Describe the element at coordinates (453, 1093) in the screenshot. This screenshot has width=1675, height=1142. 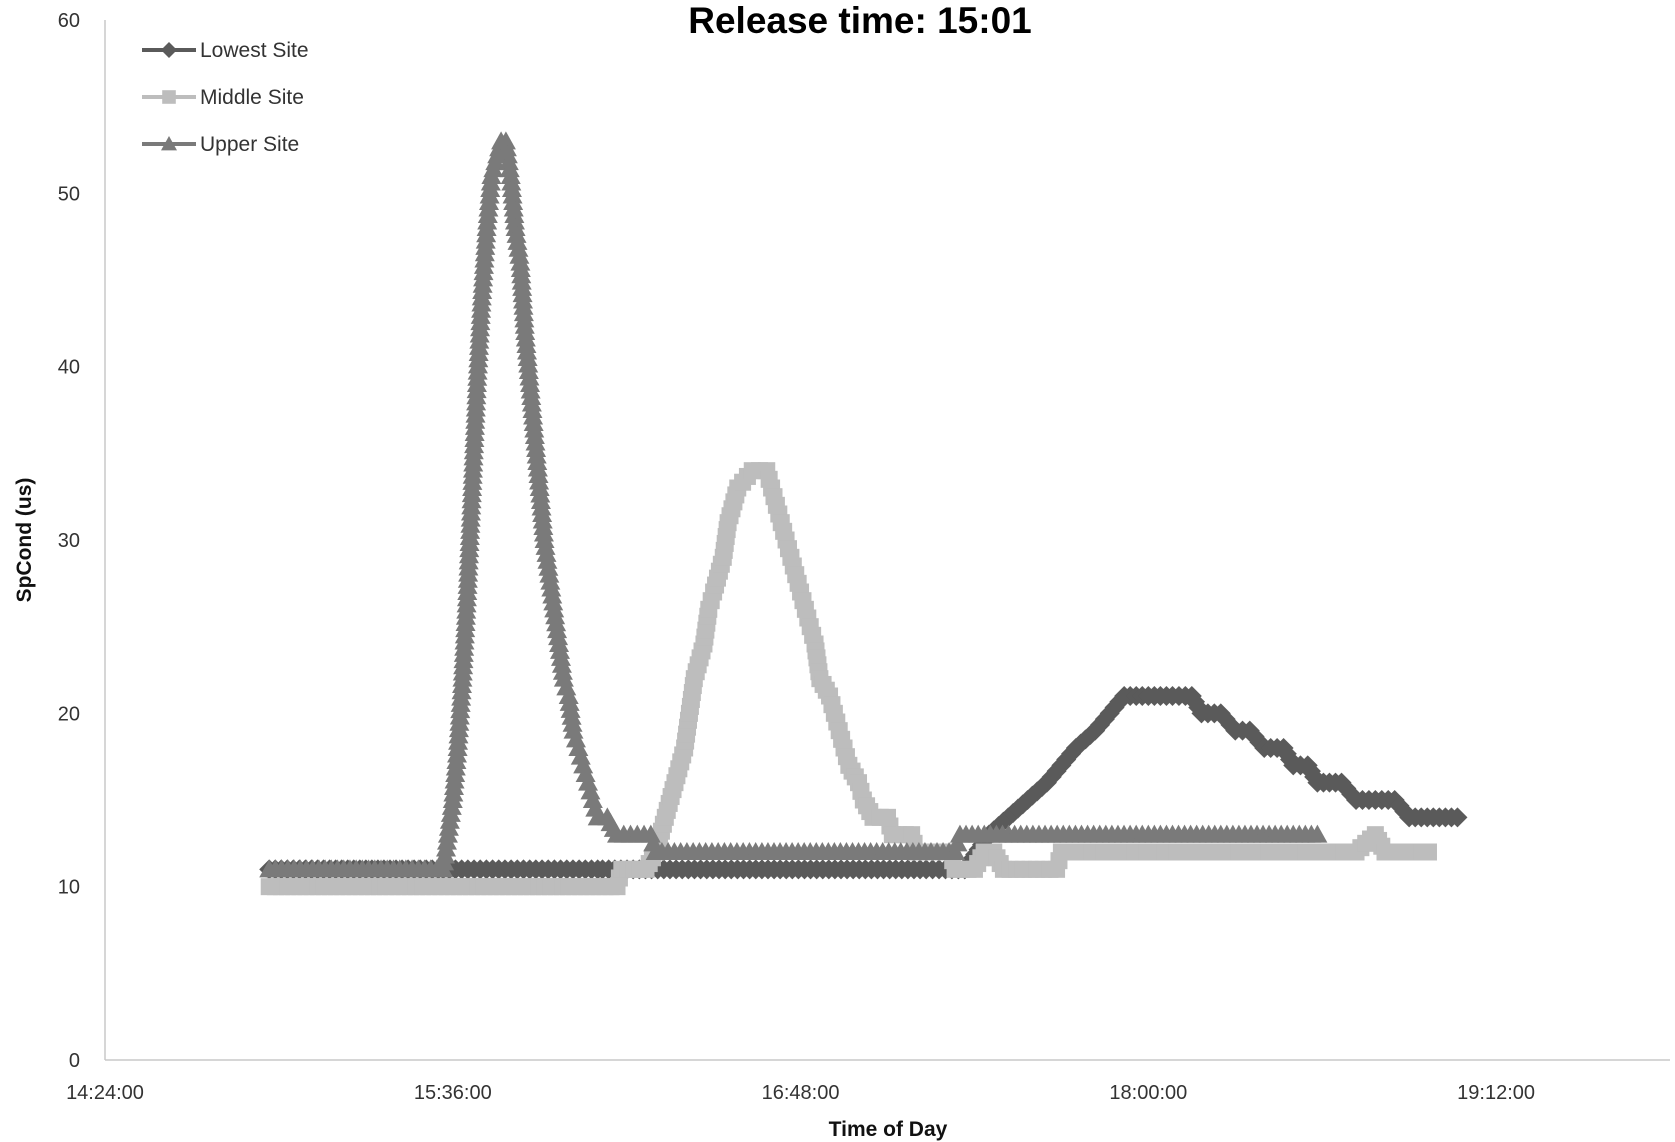
I see `x-tick-label: 15:36:00` at that location.